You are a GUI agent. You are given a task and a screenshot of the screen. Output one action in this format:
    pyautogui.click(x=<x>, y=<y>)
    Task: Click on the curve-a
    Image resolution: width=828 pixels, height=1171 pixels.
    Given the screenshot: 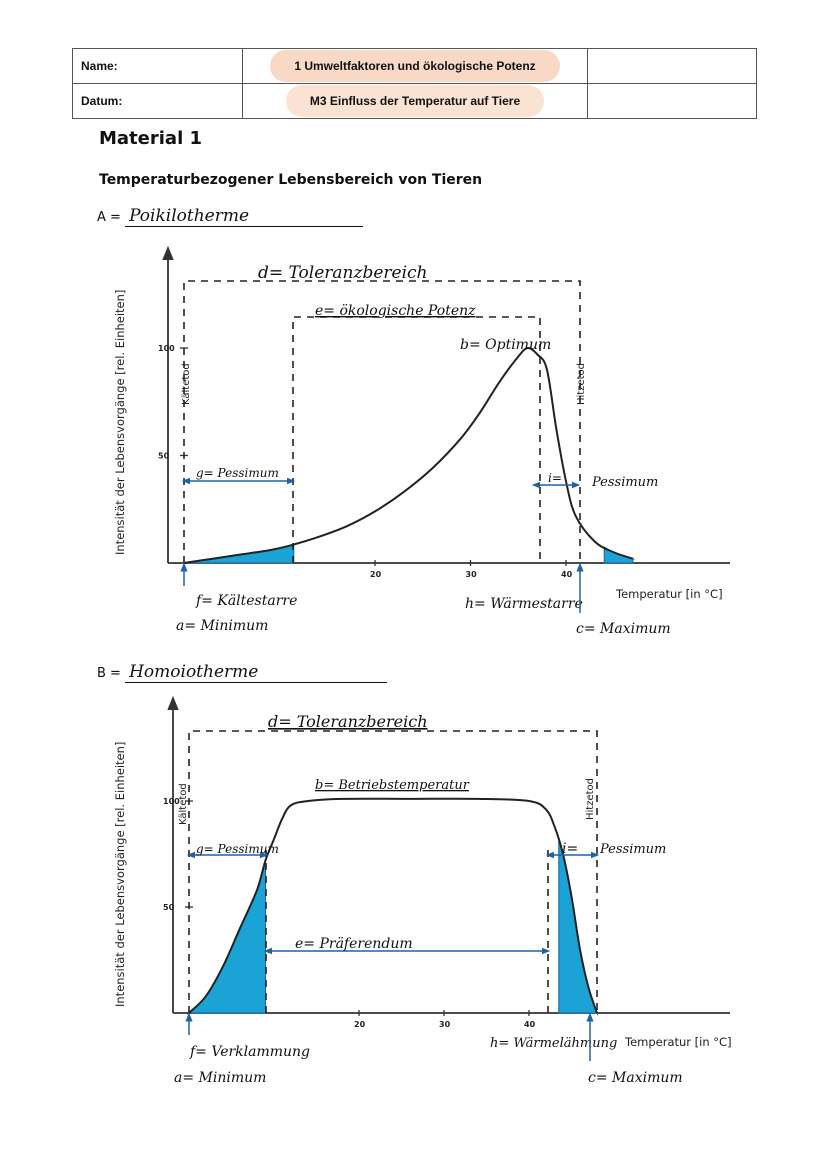 What is the action you would take?
    pyautogui.click(x=408, y=455)
    